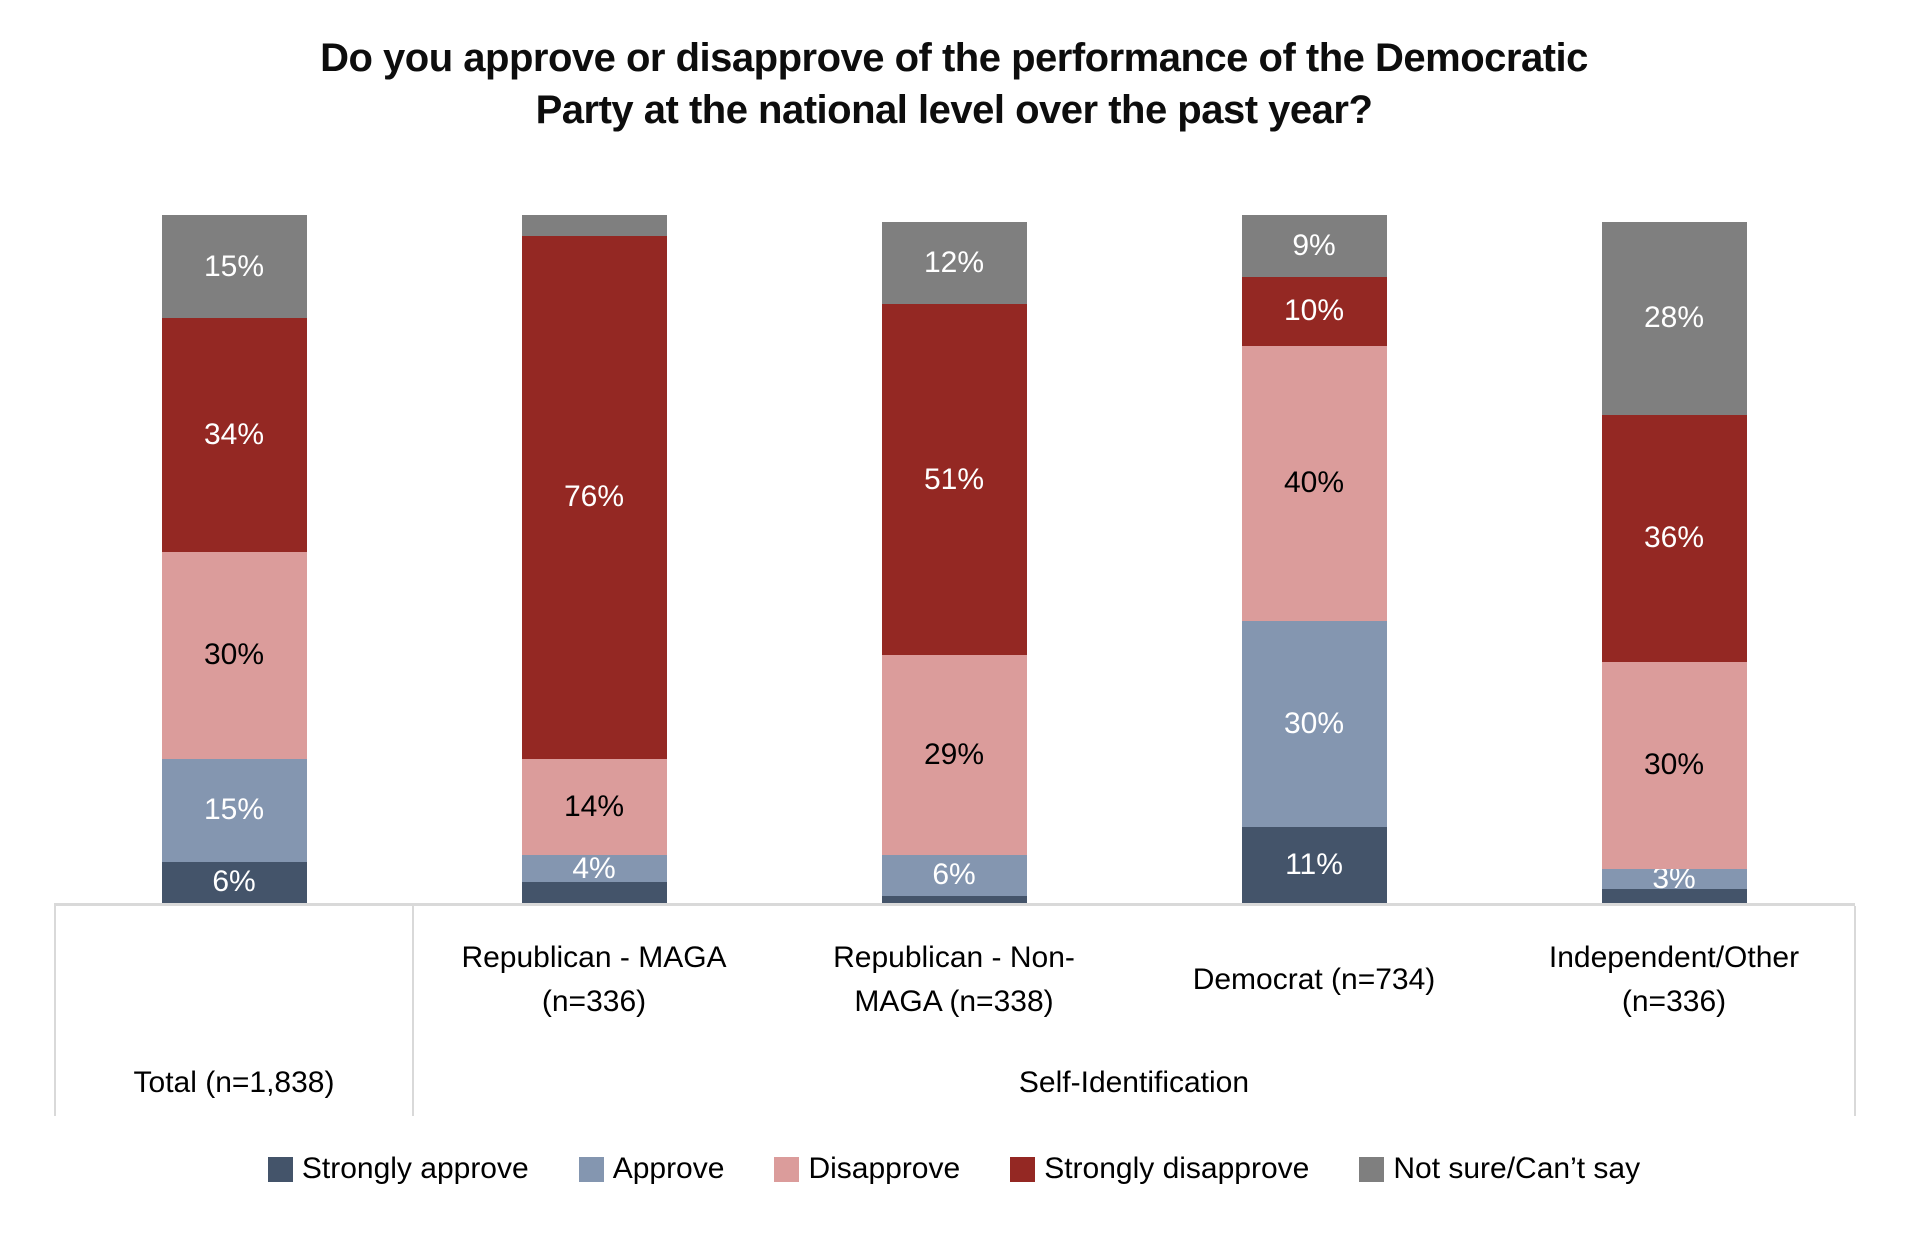 The image size is (1908, 1242). I want to click on axis-cell-republican-maga-n-336: Republican - MAGA (n=336), so click(594, 980).